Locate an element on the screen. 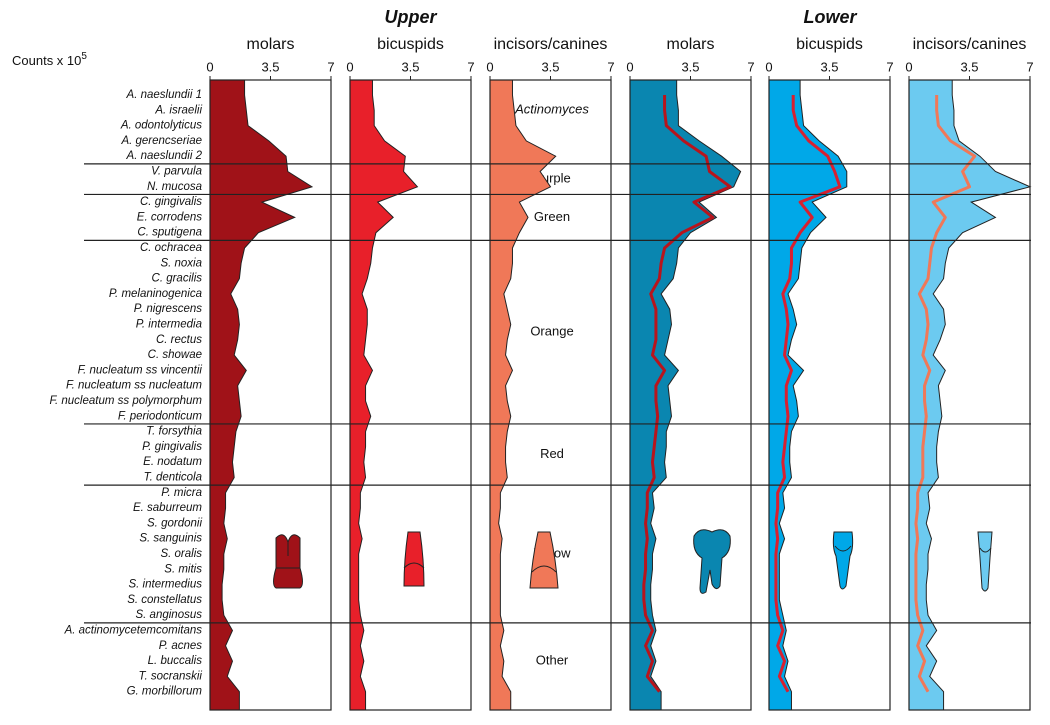 The width and height of the screenshot is (1050, 725). section-title: Upper is located at coordinates (410, 17).